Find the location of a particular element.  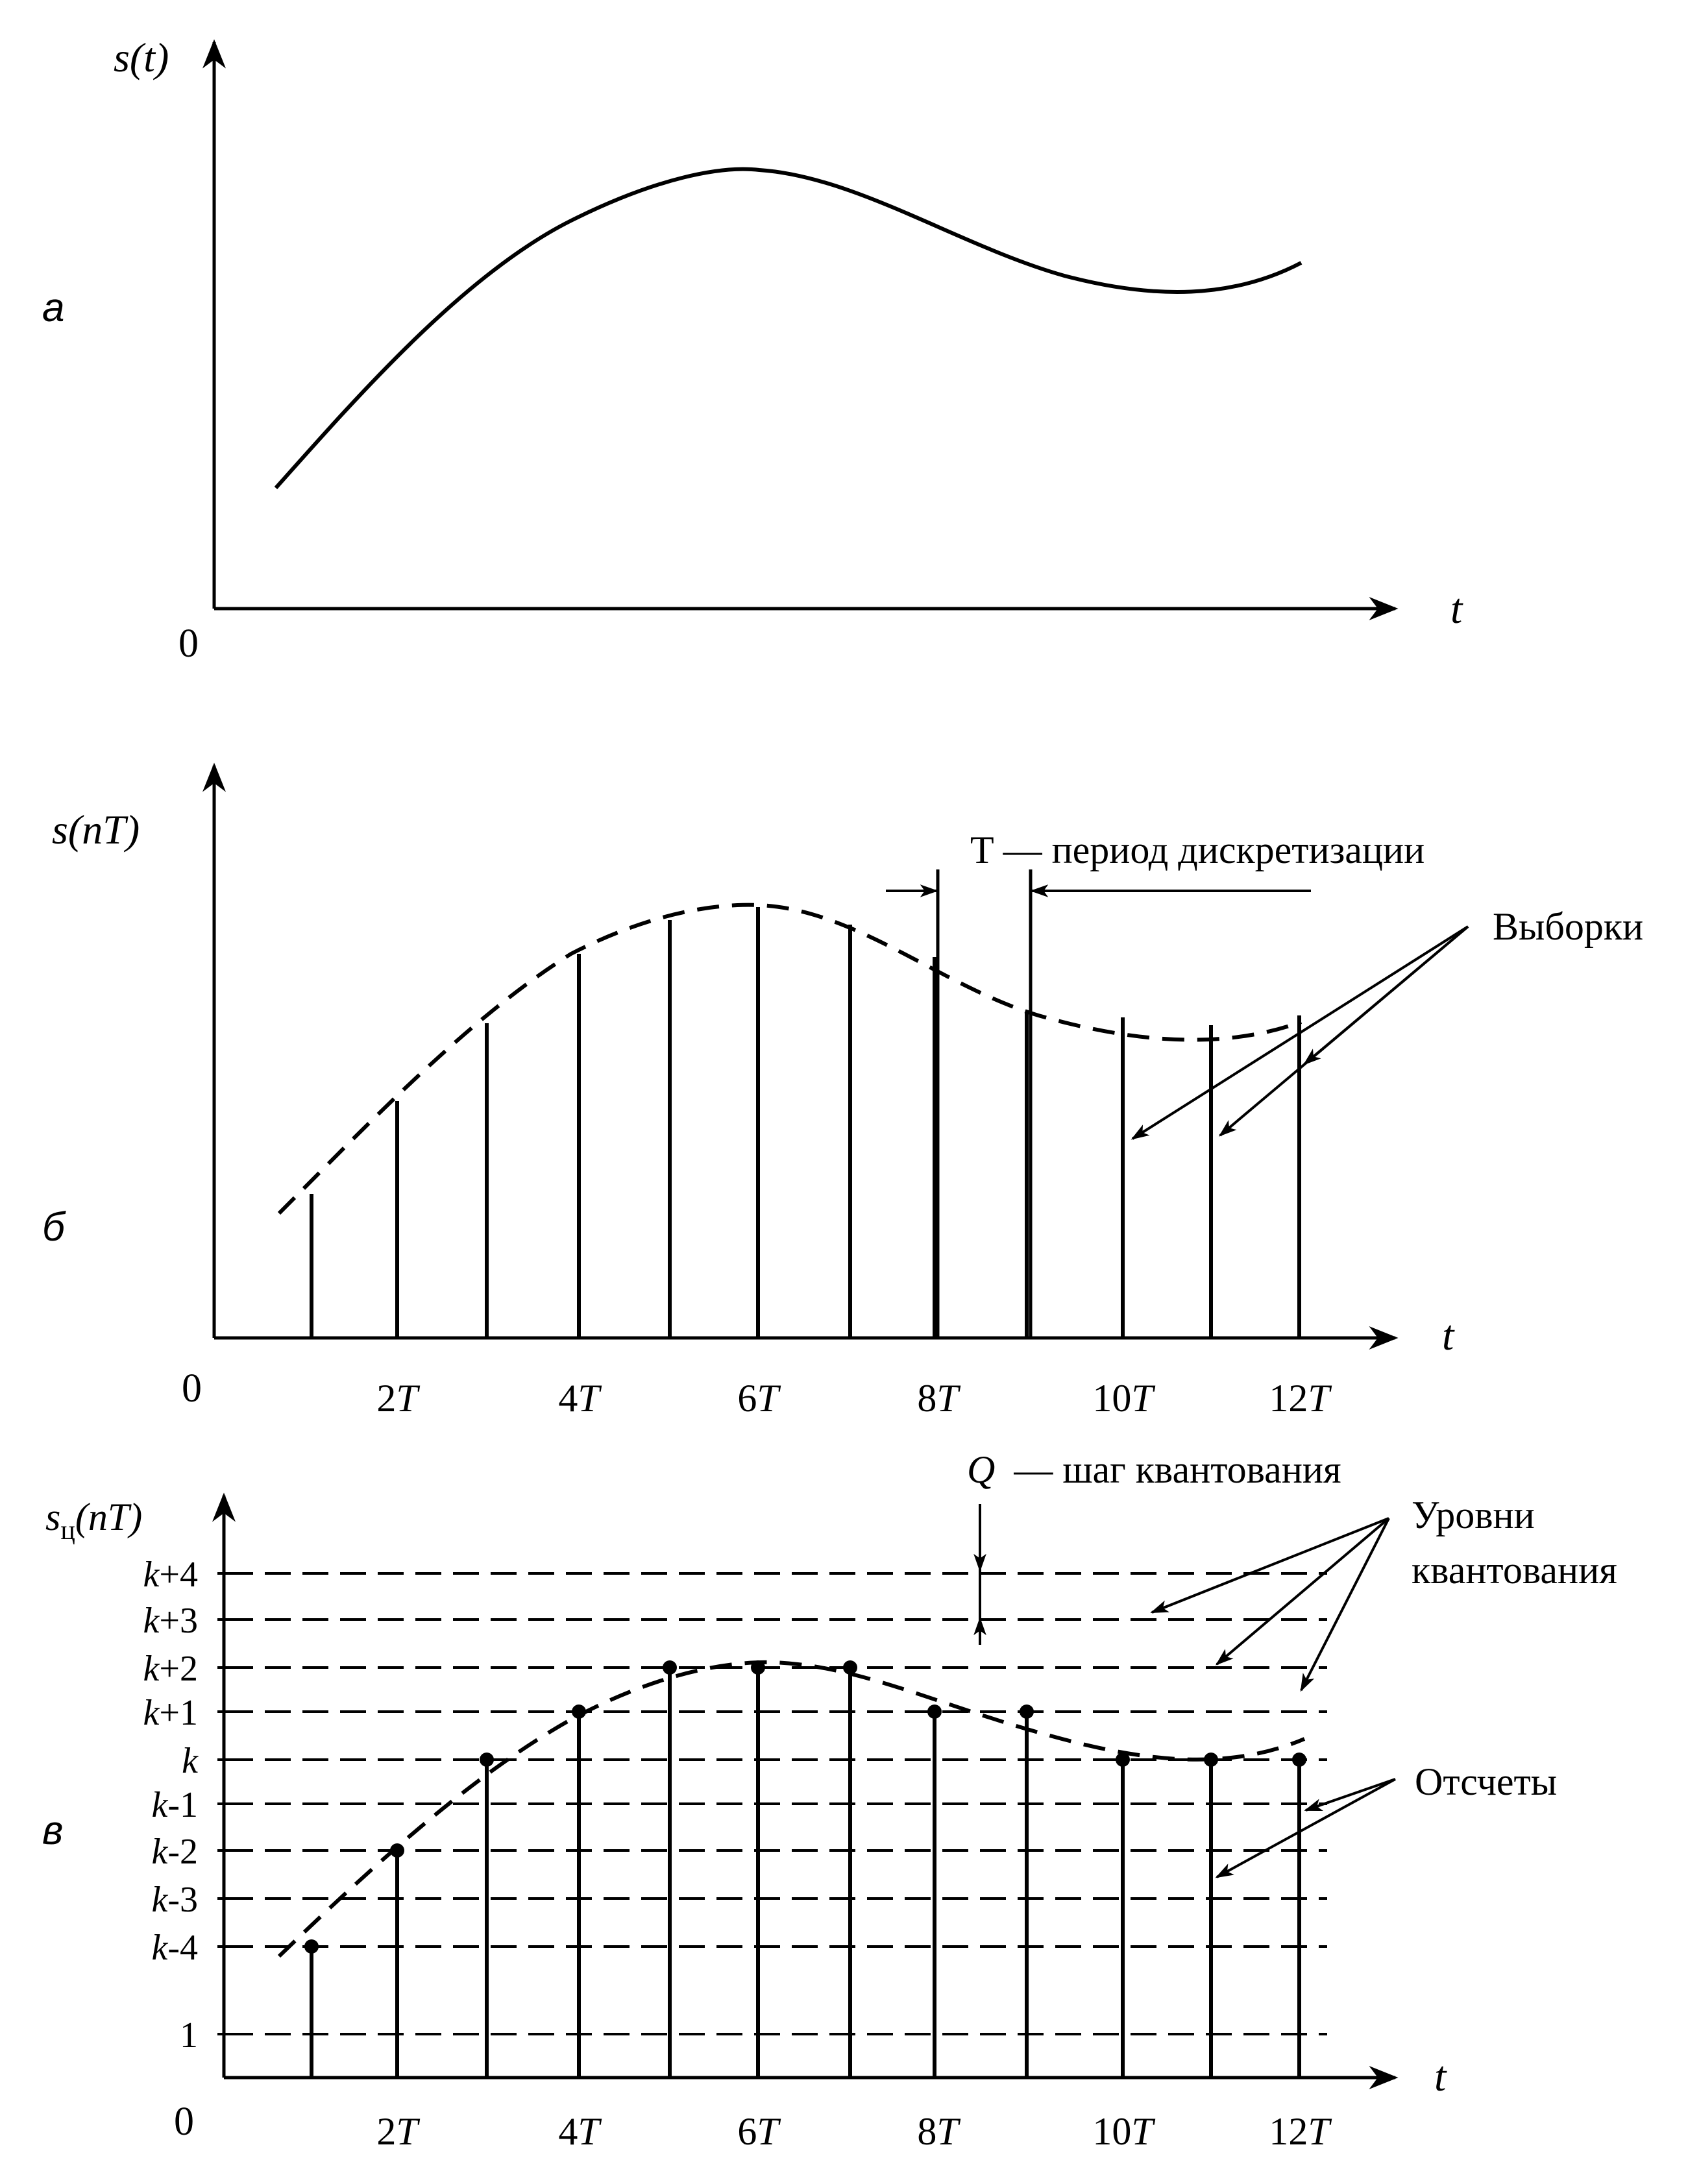

panel-v-y-label: sц(nT) is located at coordinates (93, 1521).